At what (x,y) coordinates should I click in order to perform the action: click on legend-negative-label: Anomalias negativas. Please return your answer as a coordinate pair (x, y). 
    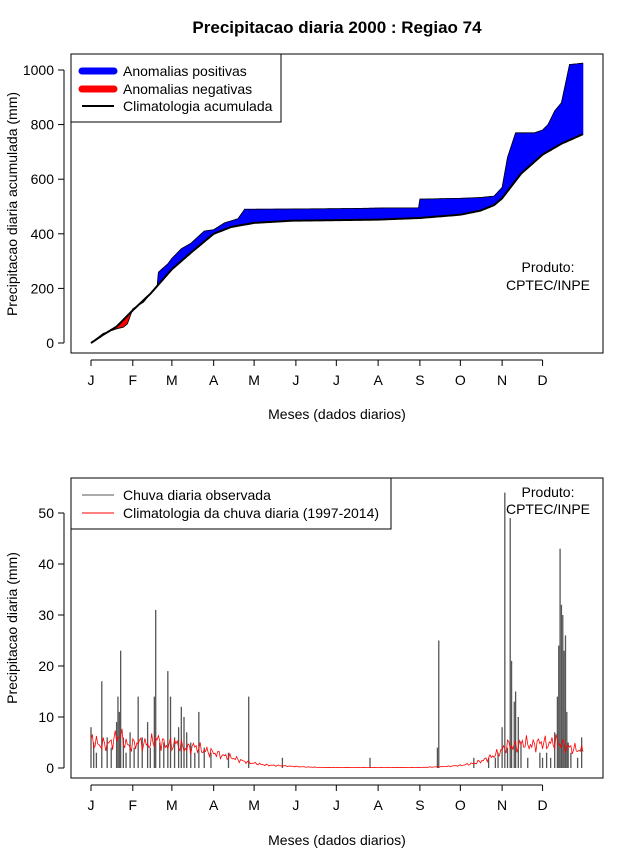
    Looking at the image, I should click on (187, 89).